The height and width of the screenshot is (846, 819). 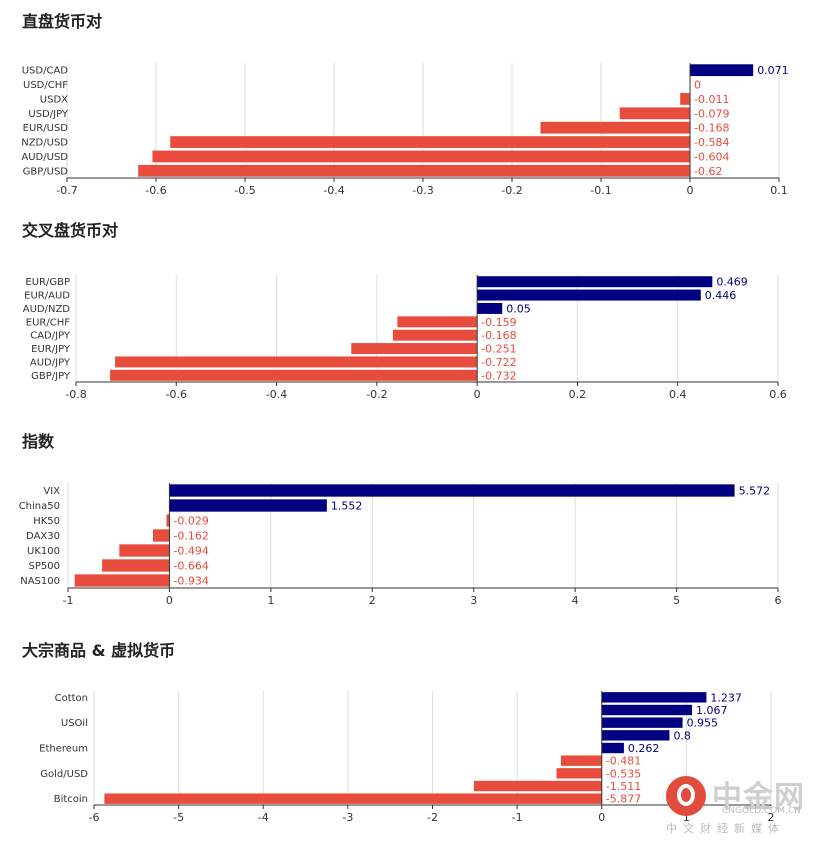 I want to click on category-label: EUR/CHF, so click(x=48, y=322).